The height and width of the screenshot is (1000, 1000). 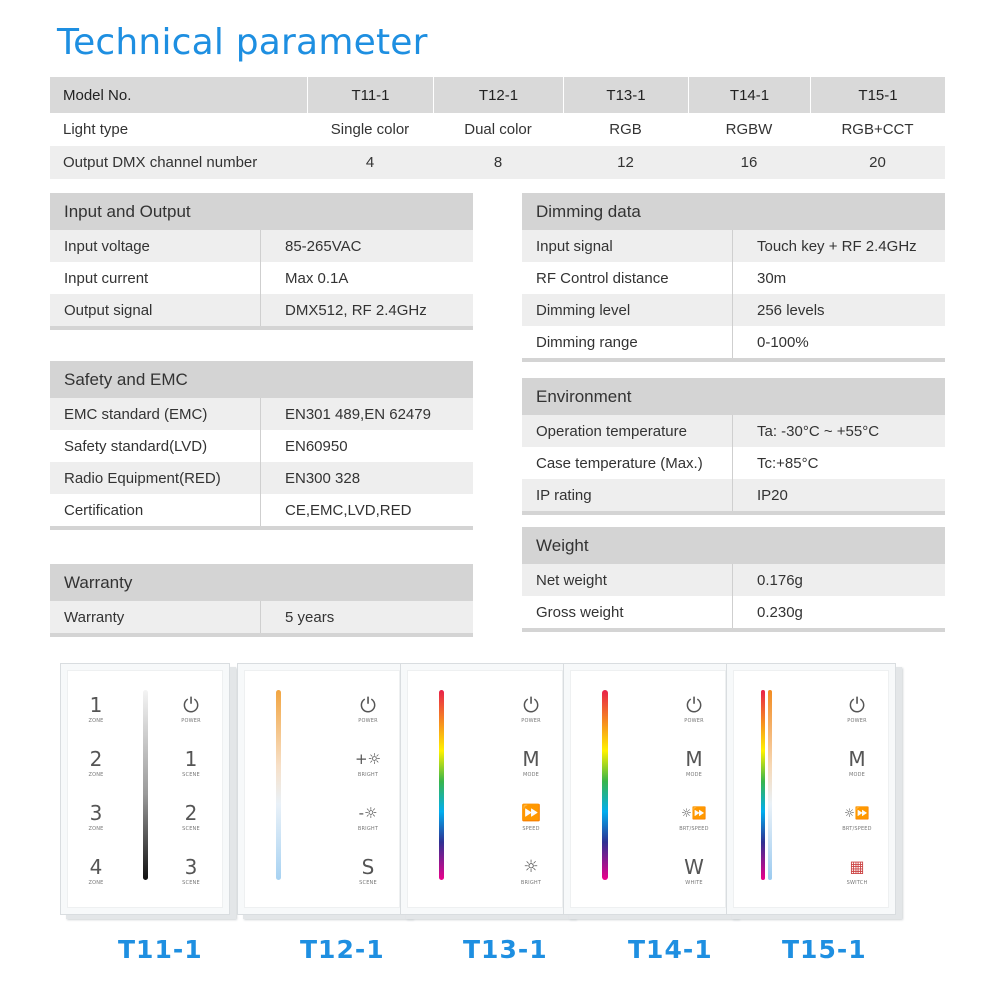 I want to click on row-key: Input current, so click(x=106, y=278).